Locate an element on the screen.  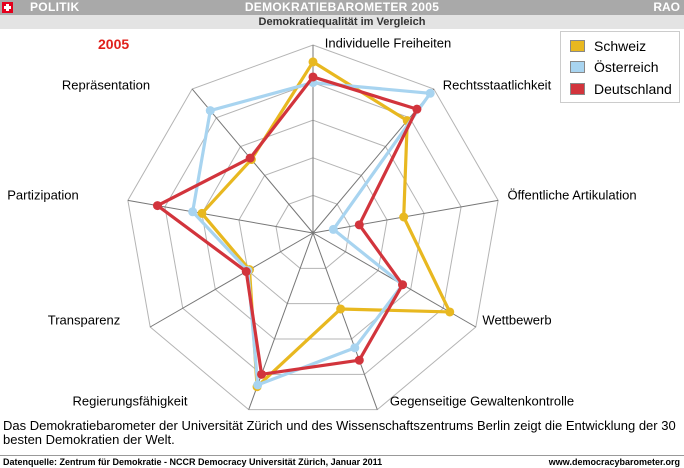
legend-label-oesterreich: Österreich is located at coordinates (626, 67).